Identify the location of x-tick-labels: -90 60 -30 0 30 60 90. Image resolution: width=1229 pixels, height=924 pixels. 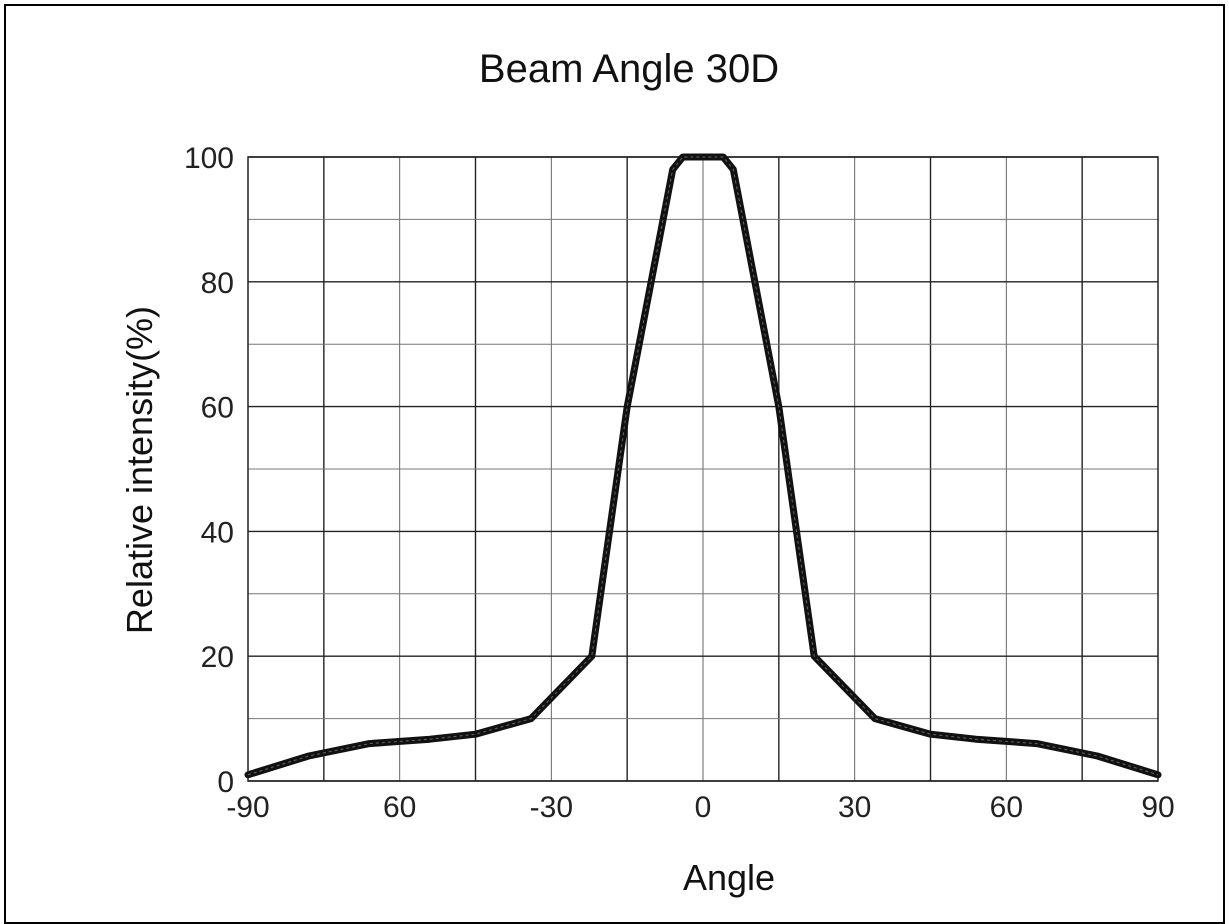
(700, 807).